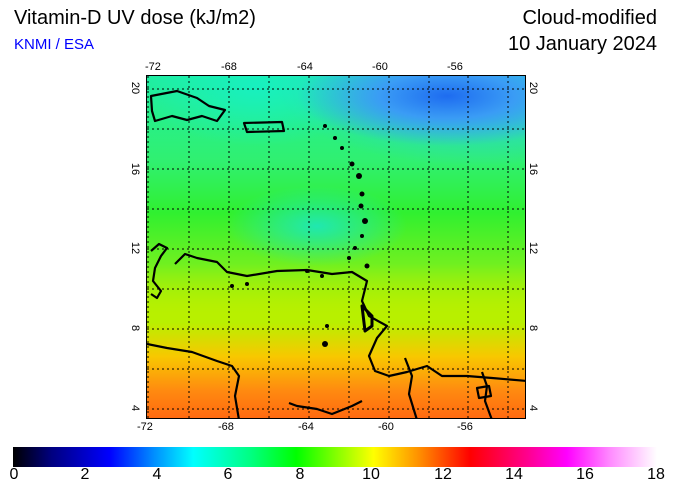  What do you see at coordinates (589, 18) in the screenshot?
I see `product-label: Cloud-modified` at bounding box center [589, 18].